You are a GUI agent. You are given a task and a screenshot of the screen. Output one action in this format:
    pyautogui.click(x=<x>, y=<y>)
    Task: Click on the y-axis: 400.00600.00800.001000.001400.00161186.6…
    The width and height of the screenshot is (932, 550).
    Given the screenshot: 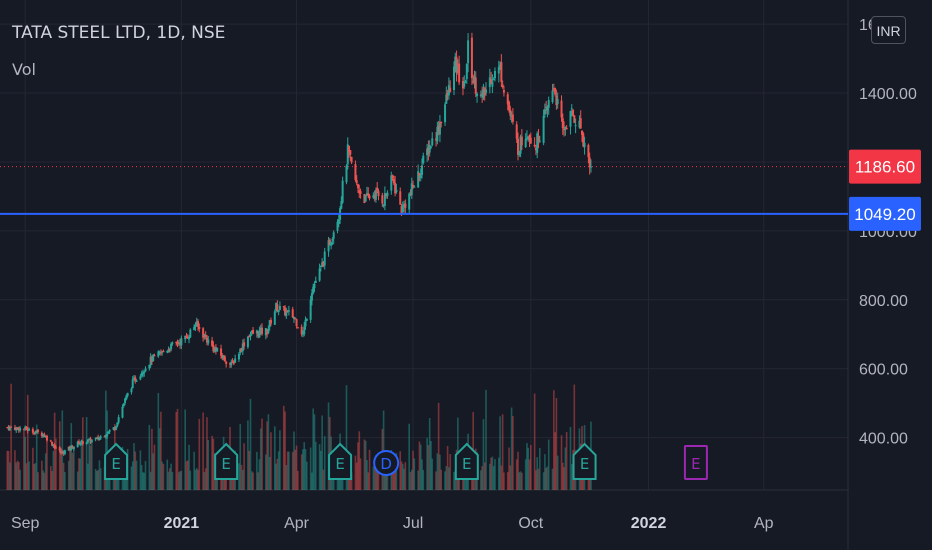 What is the action you would take?
    pyautogui.click(x=890, y=275)
    